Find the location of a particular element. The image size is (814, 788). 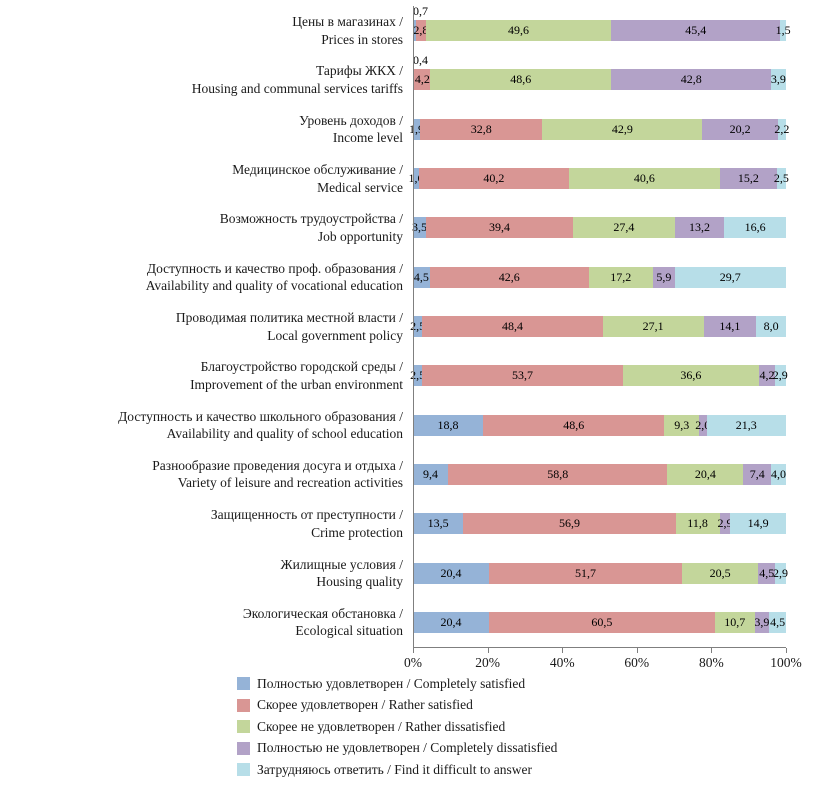

bar-segment: 42,9 is located at coordinates (622, 129).